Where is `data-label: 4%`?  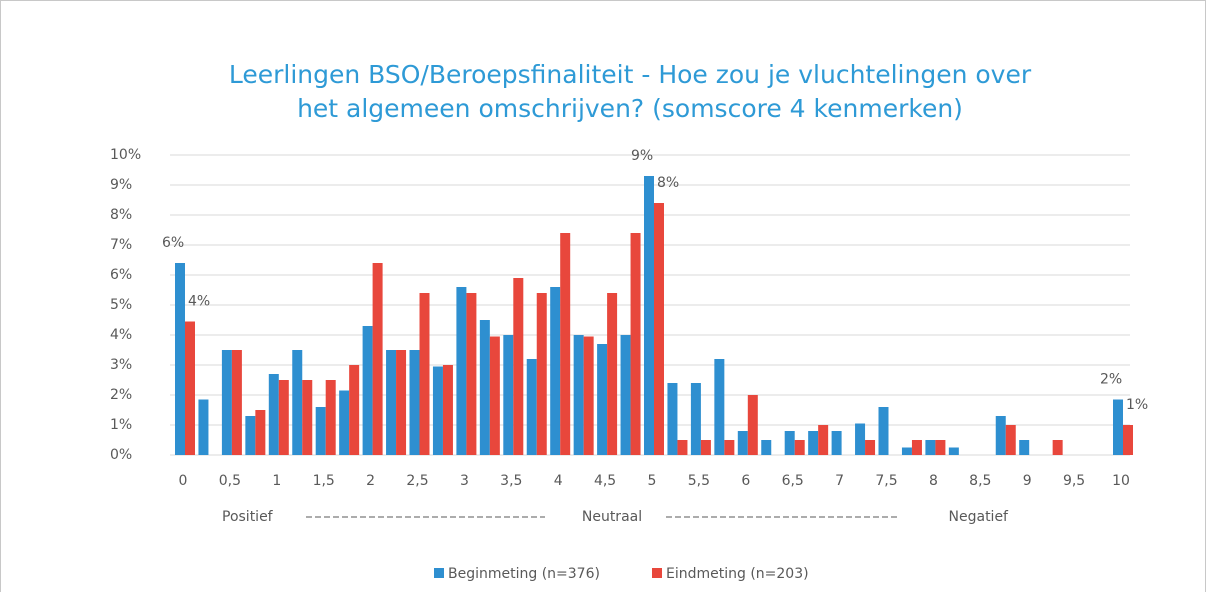
data-label: 4% is located at coordinates (199, 302).